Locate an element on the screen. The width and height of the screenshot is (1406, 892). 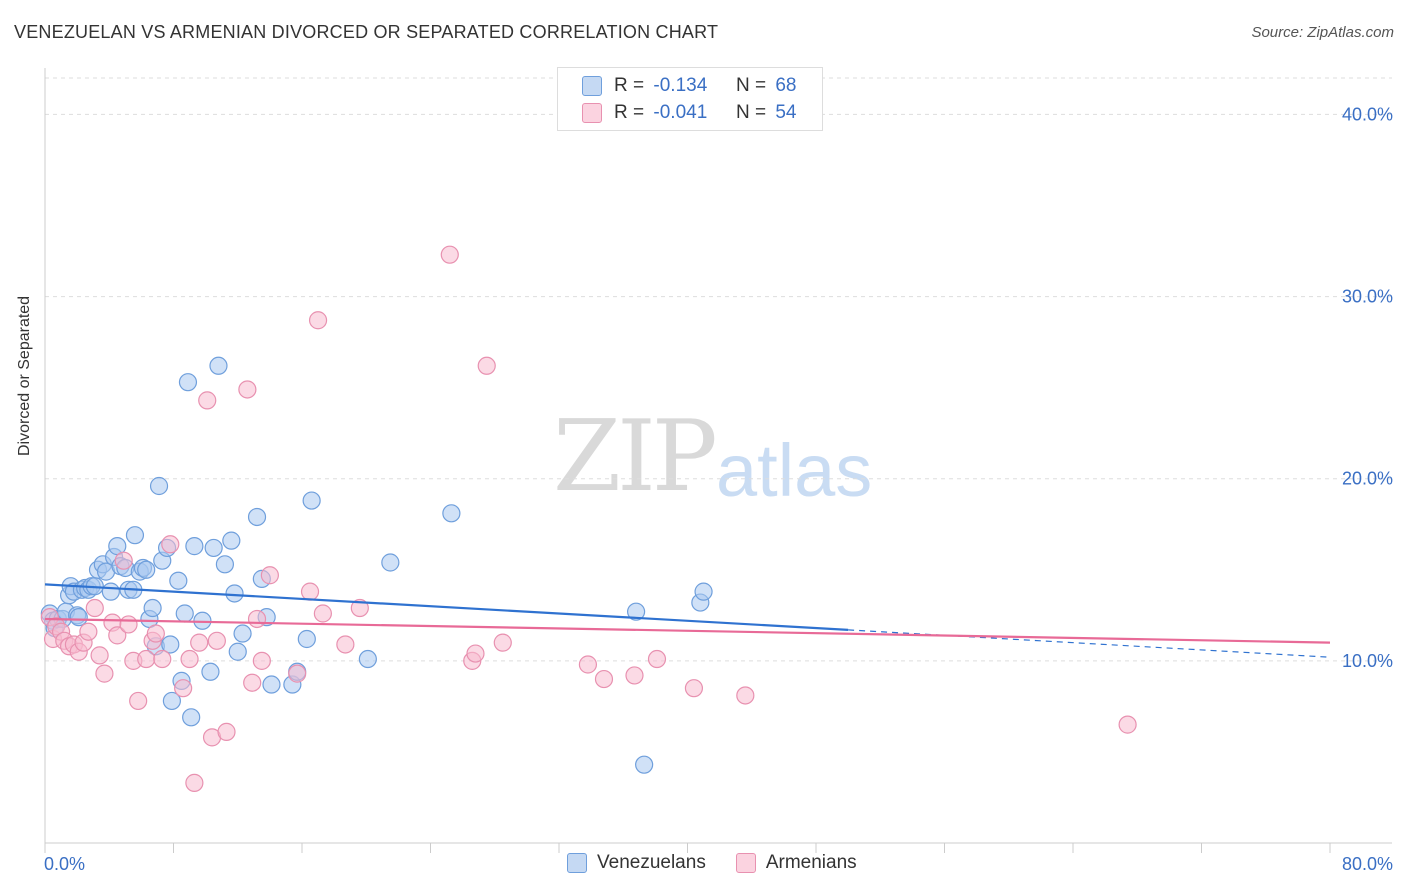
y-axis-label: Divorced or Separated is located at coordinates (24, 375).